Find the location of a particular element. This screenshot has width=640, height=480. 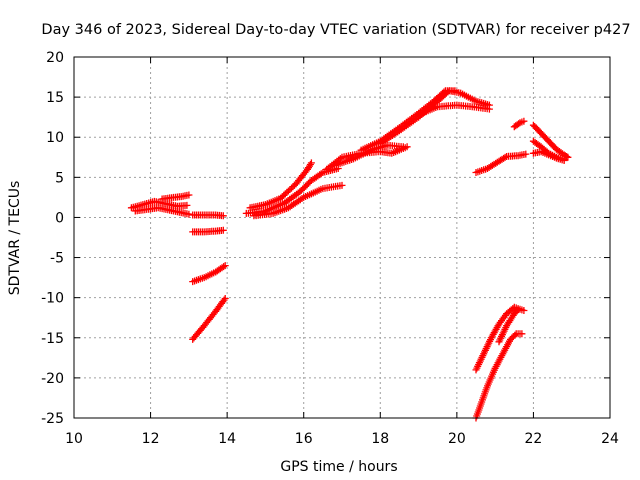

series-track-p is located at coordinates (501, 163).